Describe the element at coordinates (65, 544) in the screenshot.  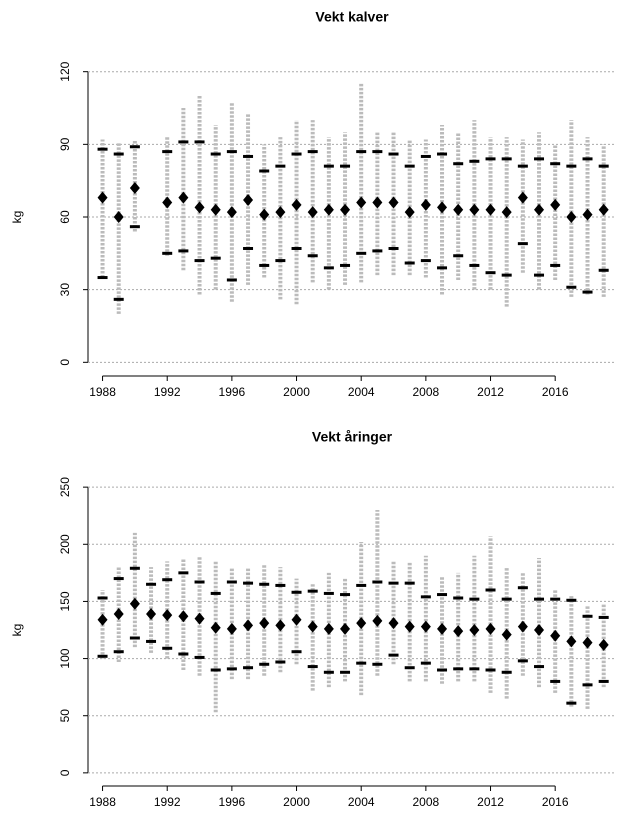
I see `y-tick-label: 200` at that location.